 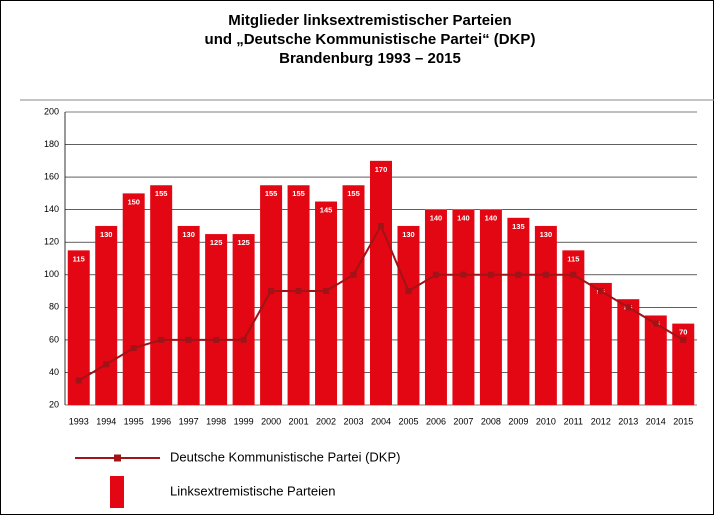 I want to click on x-tick-label: 2009, so click(x=518, y=421).